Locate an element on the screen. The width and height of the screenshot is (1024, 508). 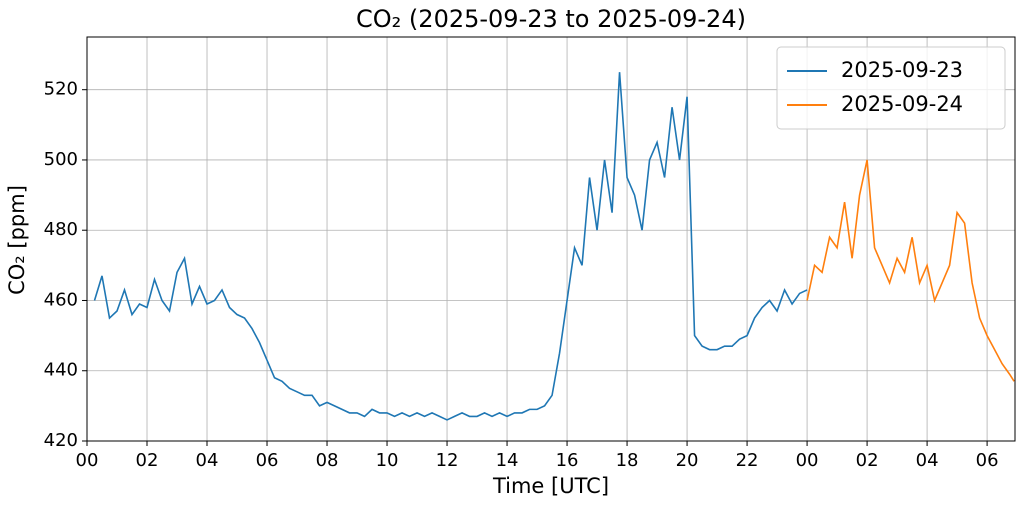
legend-box is located at coordinates (891, 88).